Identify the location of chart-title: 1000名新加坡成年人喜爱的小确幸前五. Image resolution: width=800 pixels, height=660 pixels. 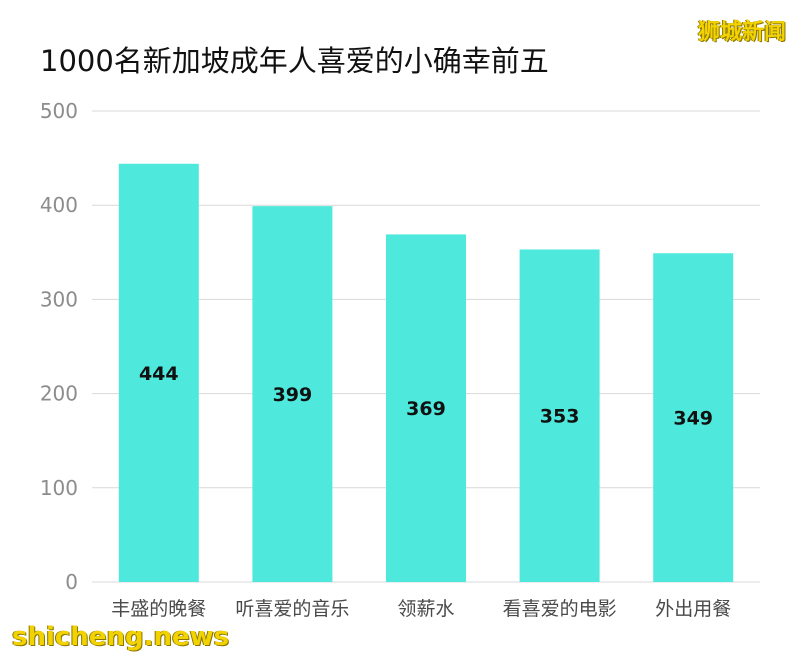
(294, 61).